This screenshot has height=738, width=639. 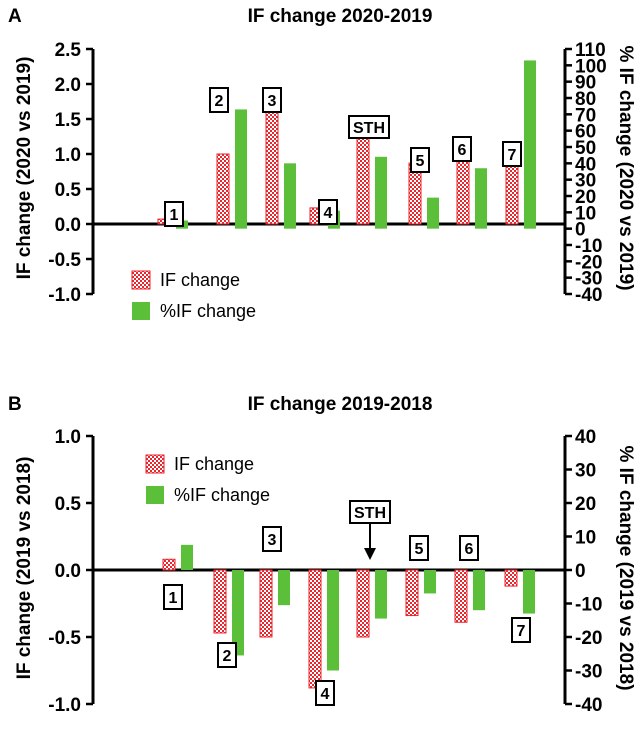 What do you see at coordinates (588, 605) in the screenshot?
I see `panel-b-y-tick-label-right: -10` at bounding box center [588, 605].